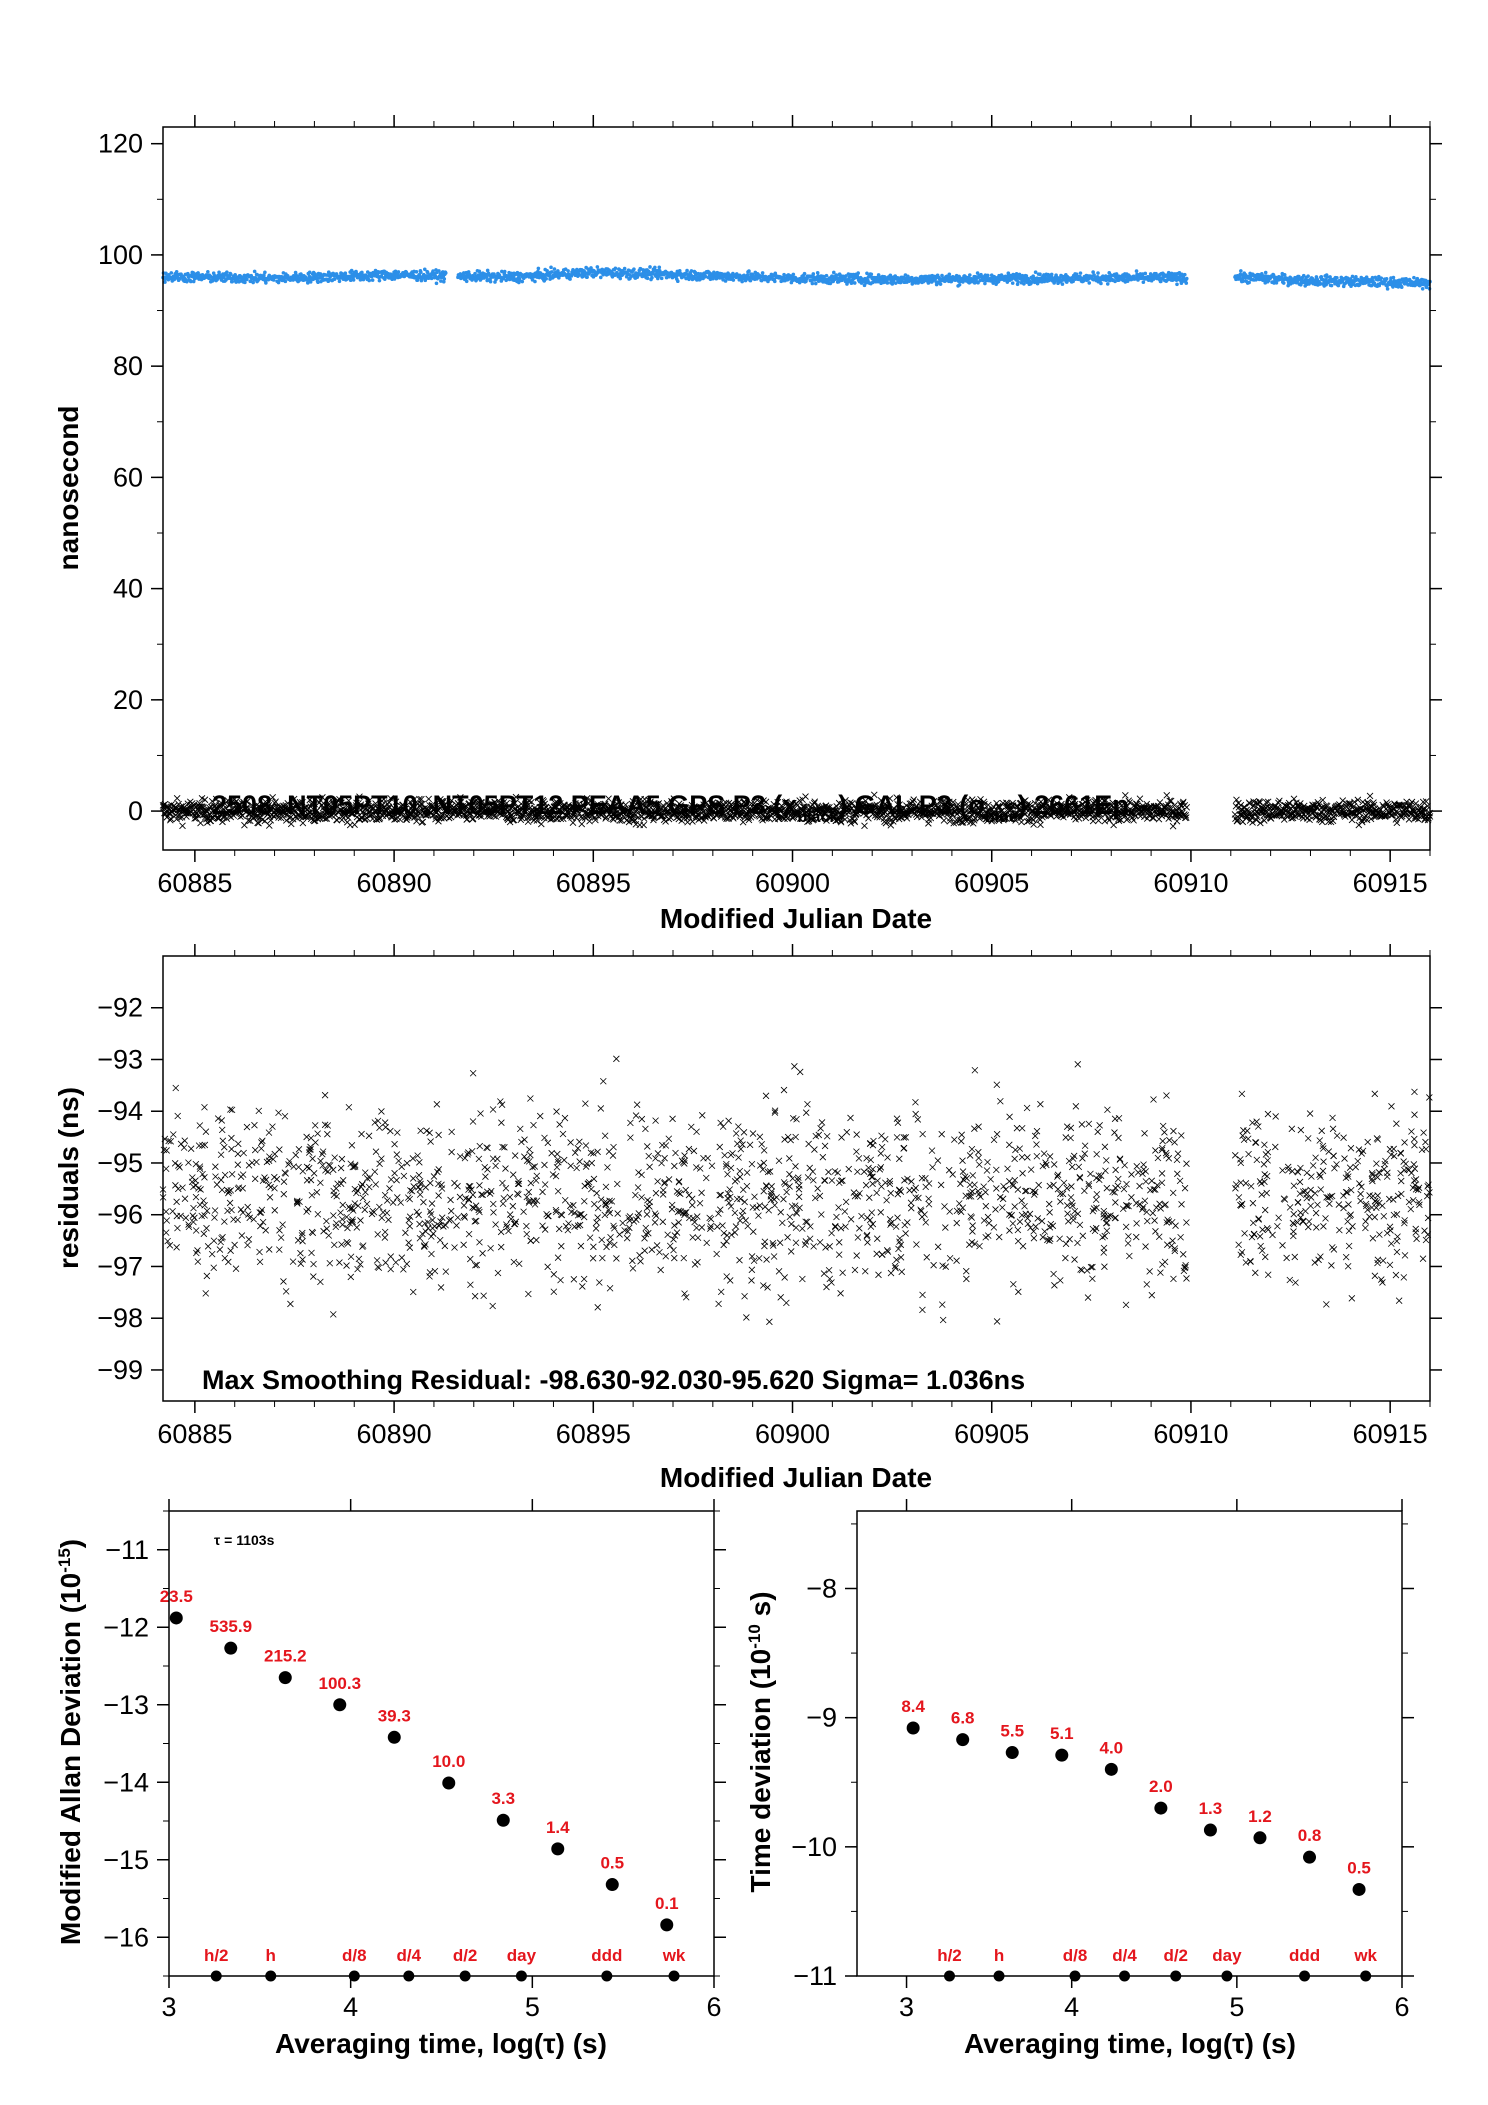 The width and height of the screenshot is (1488, 2105). I want to click on x-tick-label: 60885, so click(194, 883).